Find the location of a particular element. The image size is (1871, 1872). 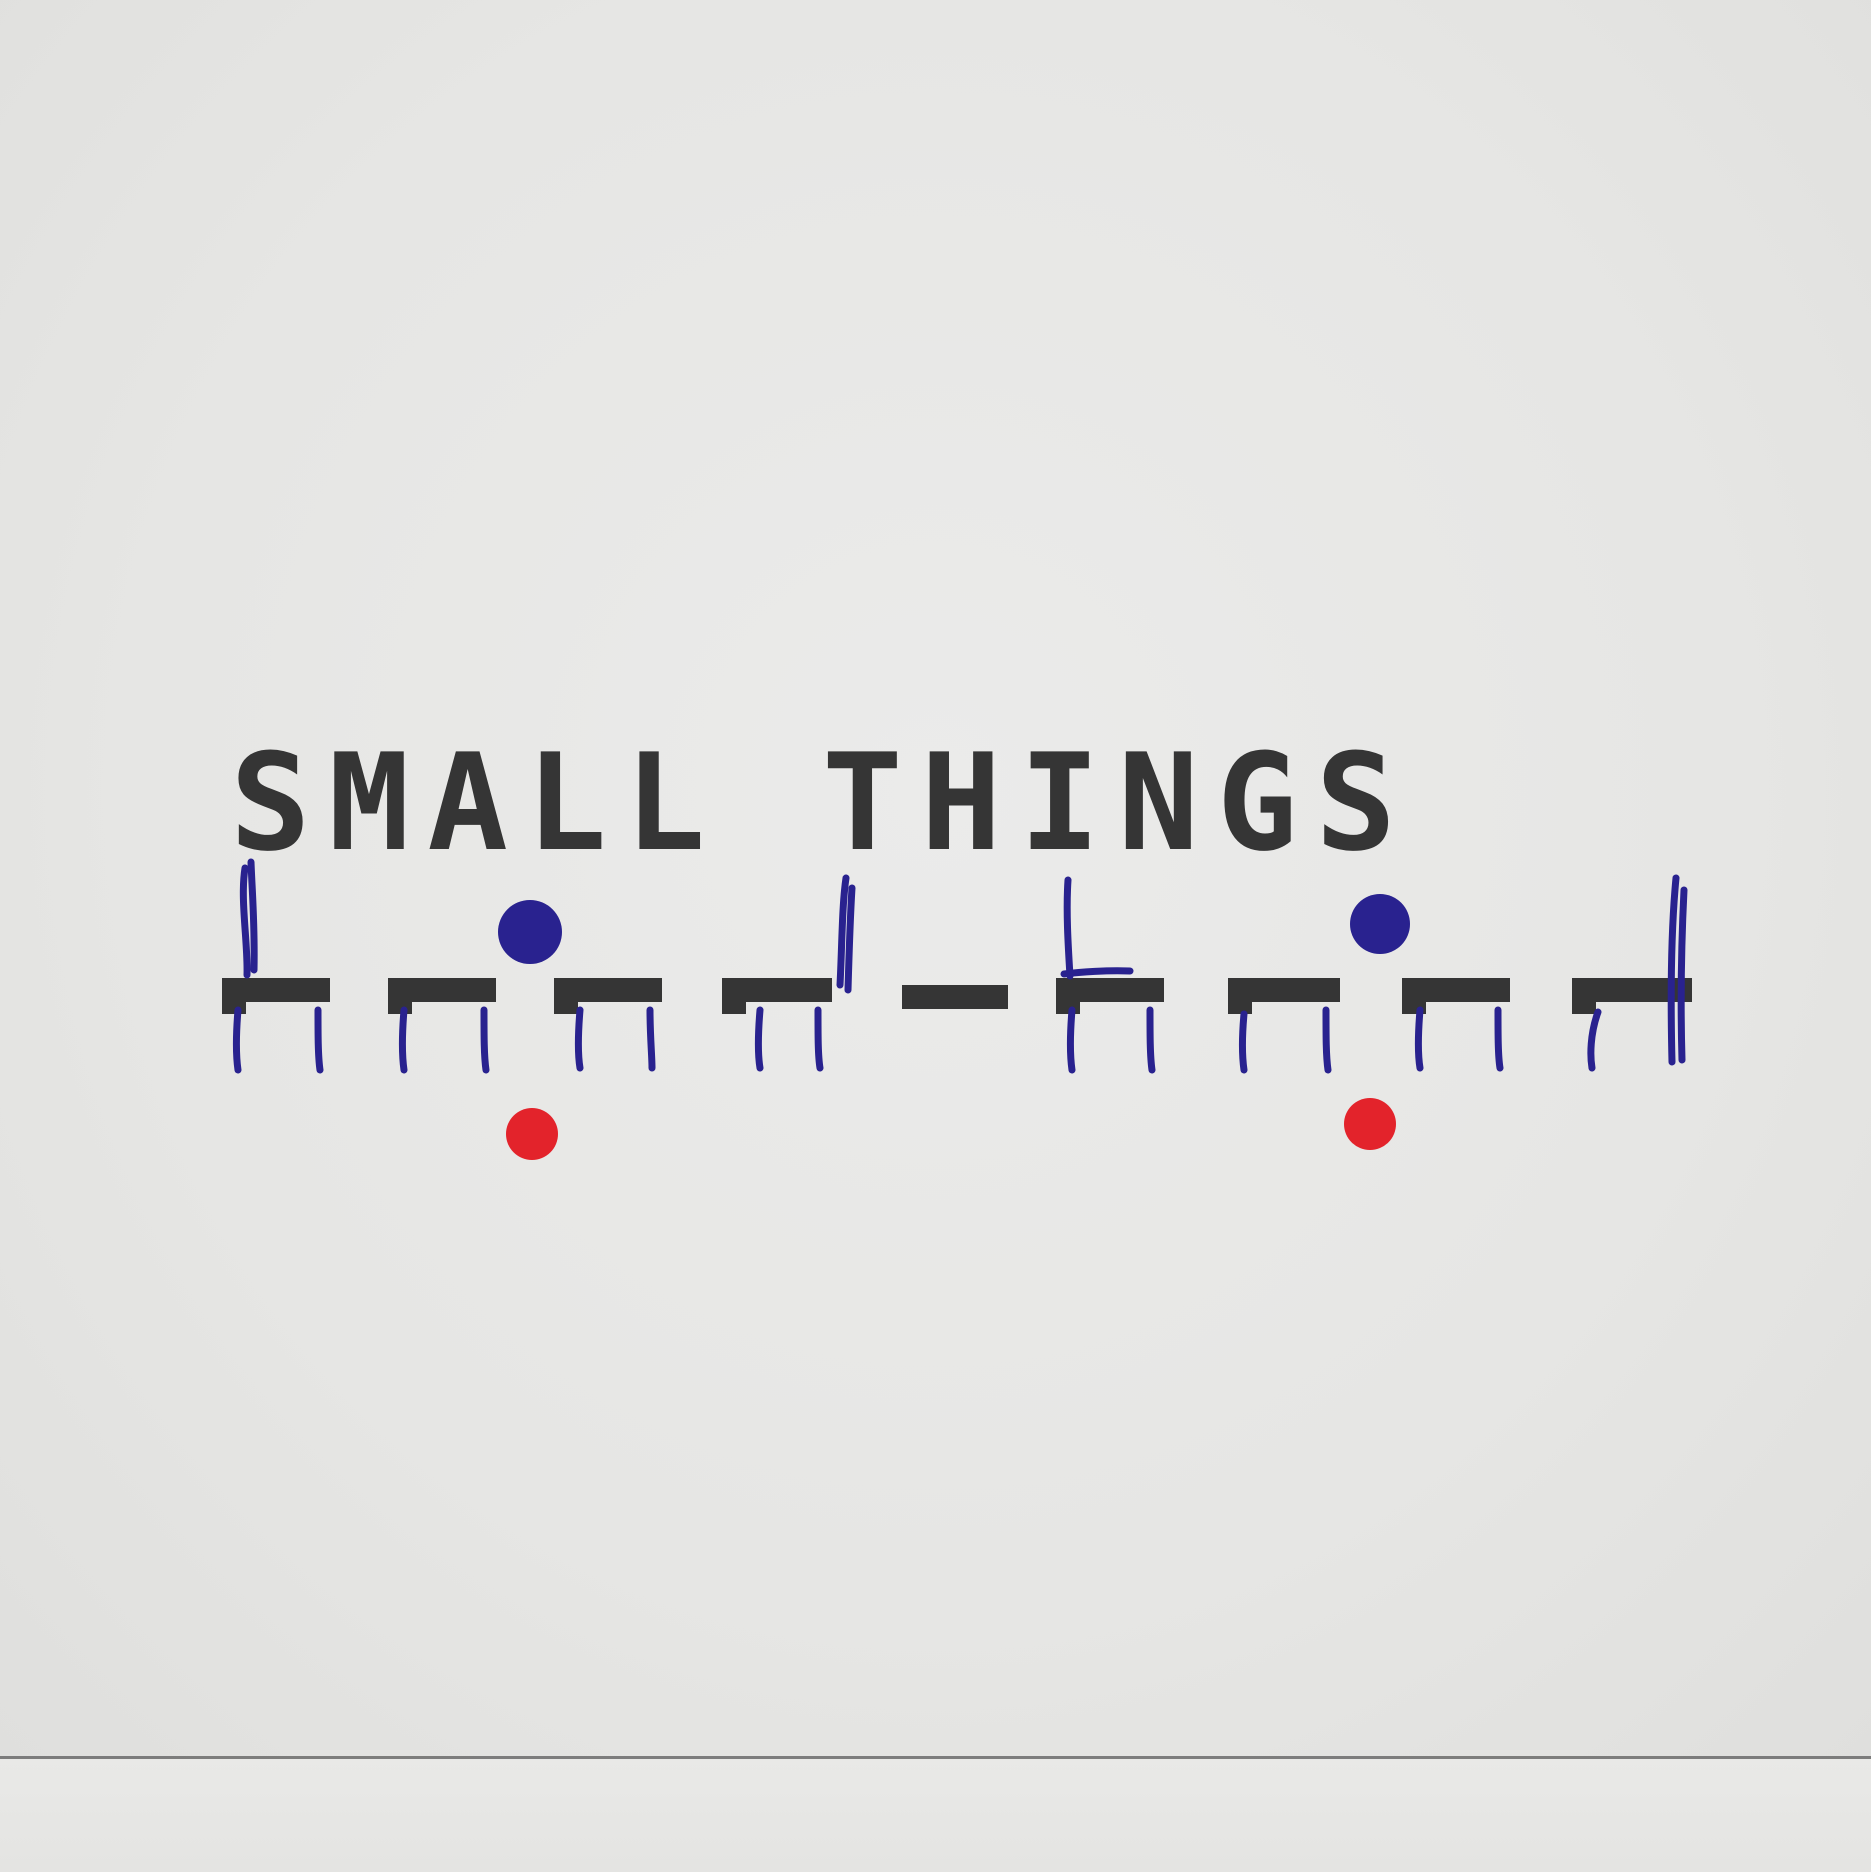

red-dot-icons is located at coordinates (951, 1129).